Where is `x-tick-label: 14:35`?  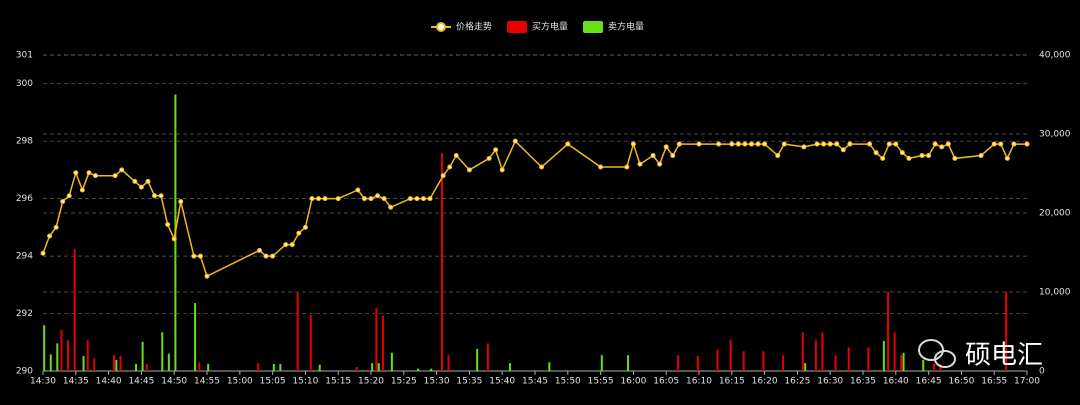 x-tick-label: 14:35 is located at coordinates (76, 382).